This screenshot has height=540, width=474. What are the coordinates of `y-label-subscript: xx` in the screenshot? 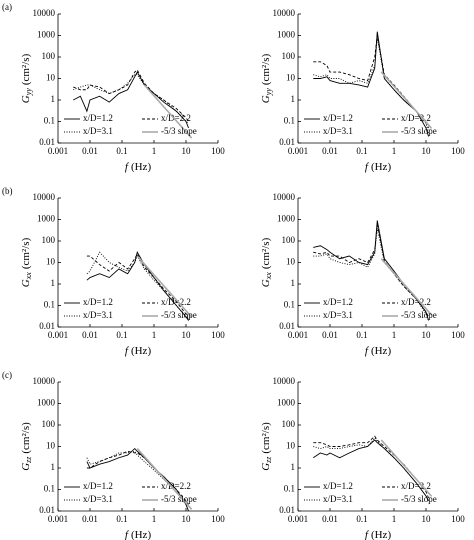 It's located at (268, 276).